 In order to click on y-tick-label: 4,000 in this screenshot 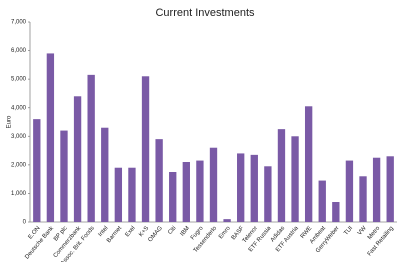, I will do `click(19, 108)`.